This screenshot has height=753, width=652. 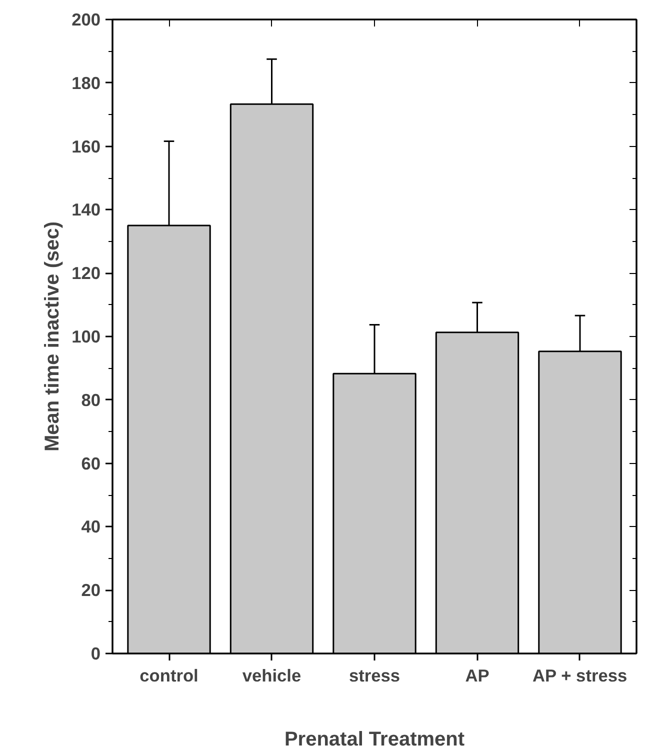 I want to click on x-tick-label: control, so click(x=169, y=676).